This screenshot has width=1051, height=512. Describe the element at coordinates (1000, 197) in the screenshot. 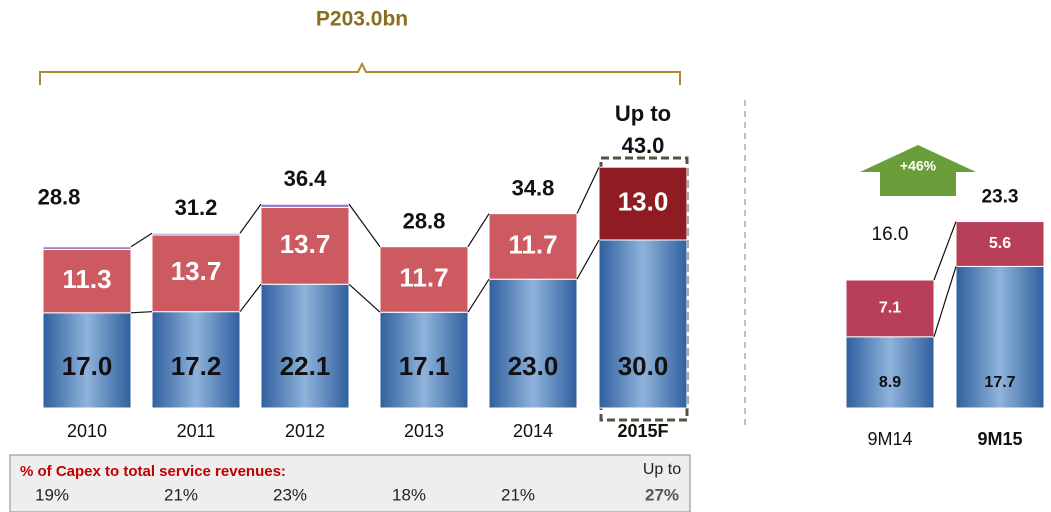

I see `total-label: 23.3` at that location.